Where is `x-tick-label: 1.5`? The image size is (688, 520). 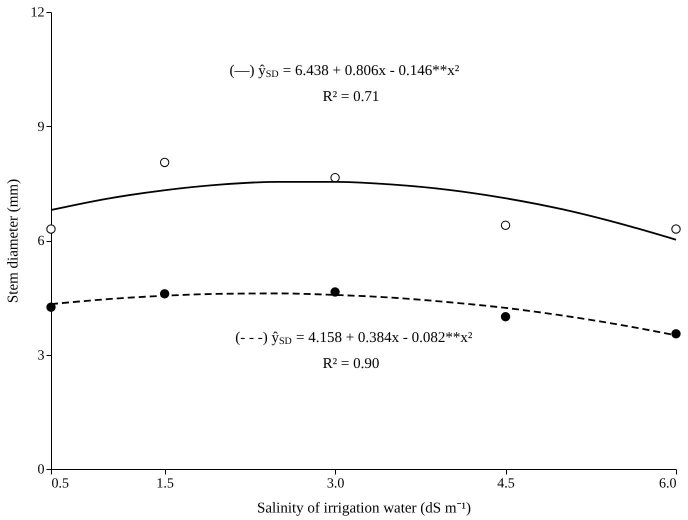
x-tick-label: 1.5 is located at coordinates (165, 484).